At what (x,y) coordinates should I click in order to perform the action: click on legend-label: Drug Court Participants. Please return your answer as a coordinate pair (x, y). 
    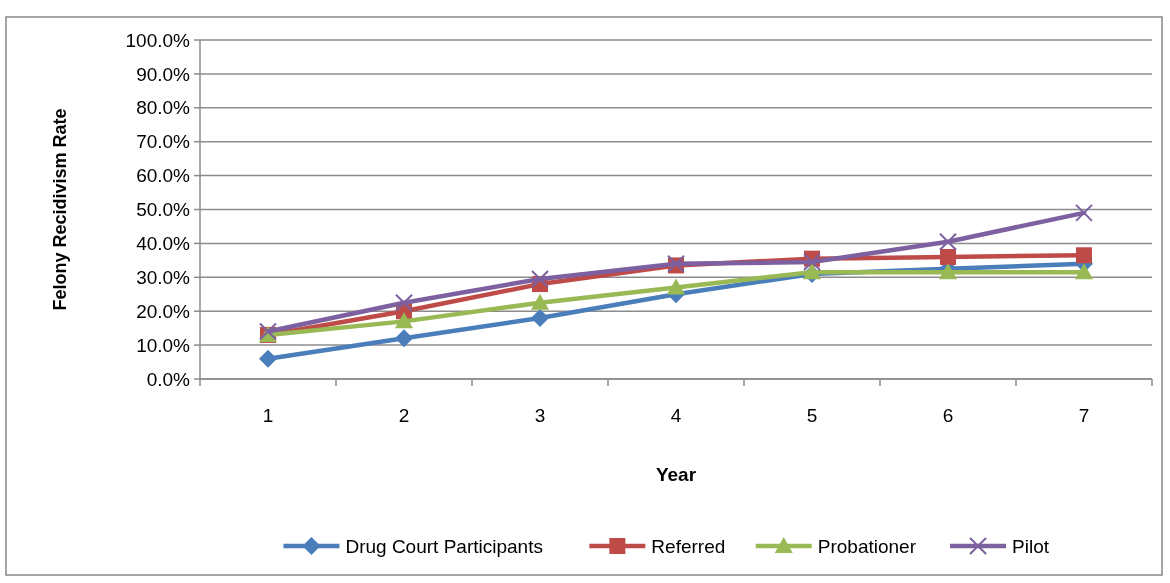
    Looking at the image, I should click on (444, 546).